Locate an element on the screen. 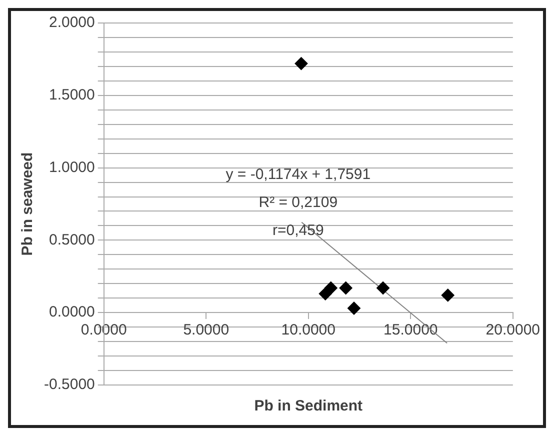 The width and height of the screenshot is (554, 436). y-axis-title: Pb in seaweed is located at coordinates (27, 204).